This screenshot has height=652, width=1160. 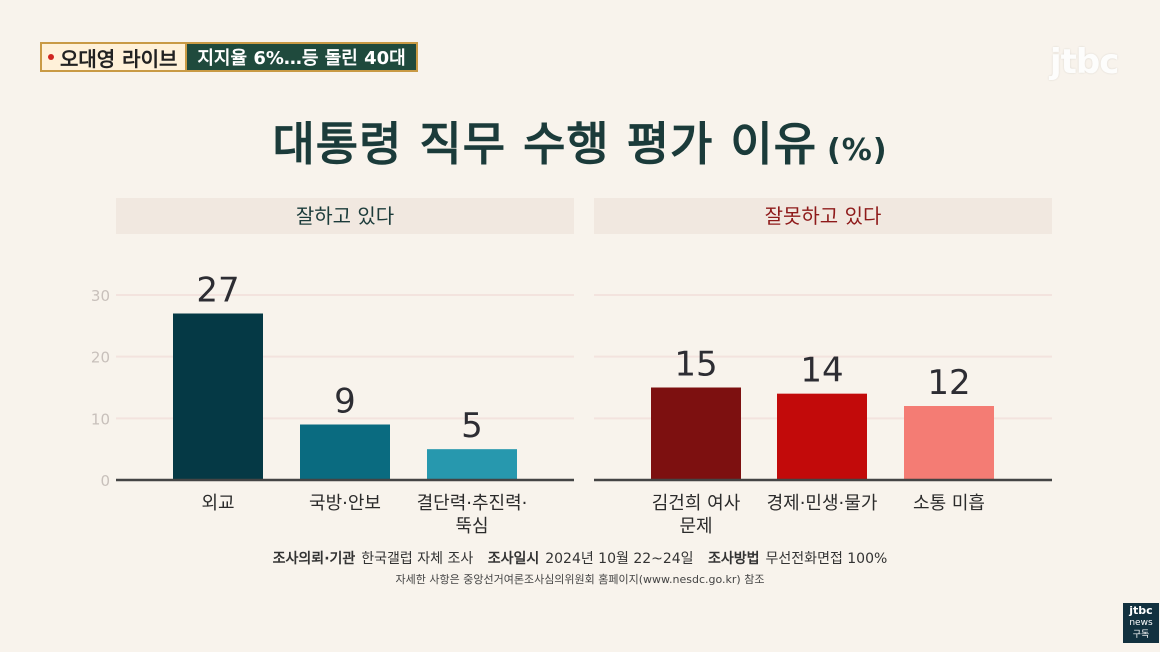 I want to click on category-label: 경제·민생·물가, so click(x=822, y=503).